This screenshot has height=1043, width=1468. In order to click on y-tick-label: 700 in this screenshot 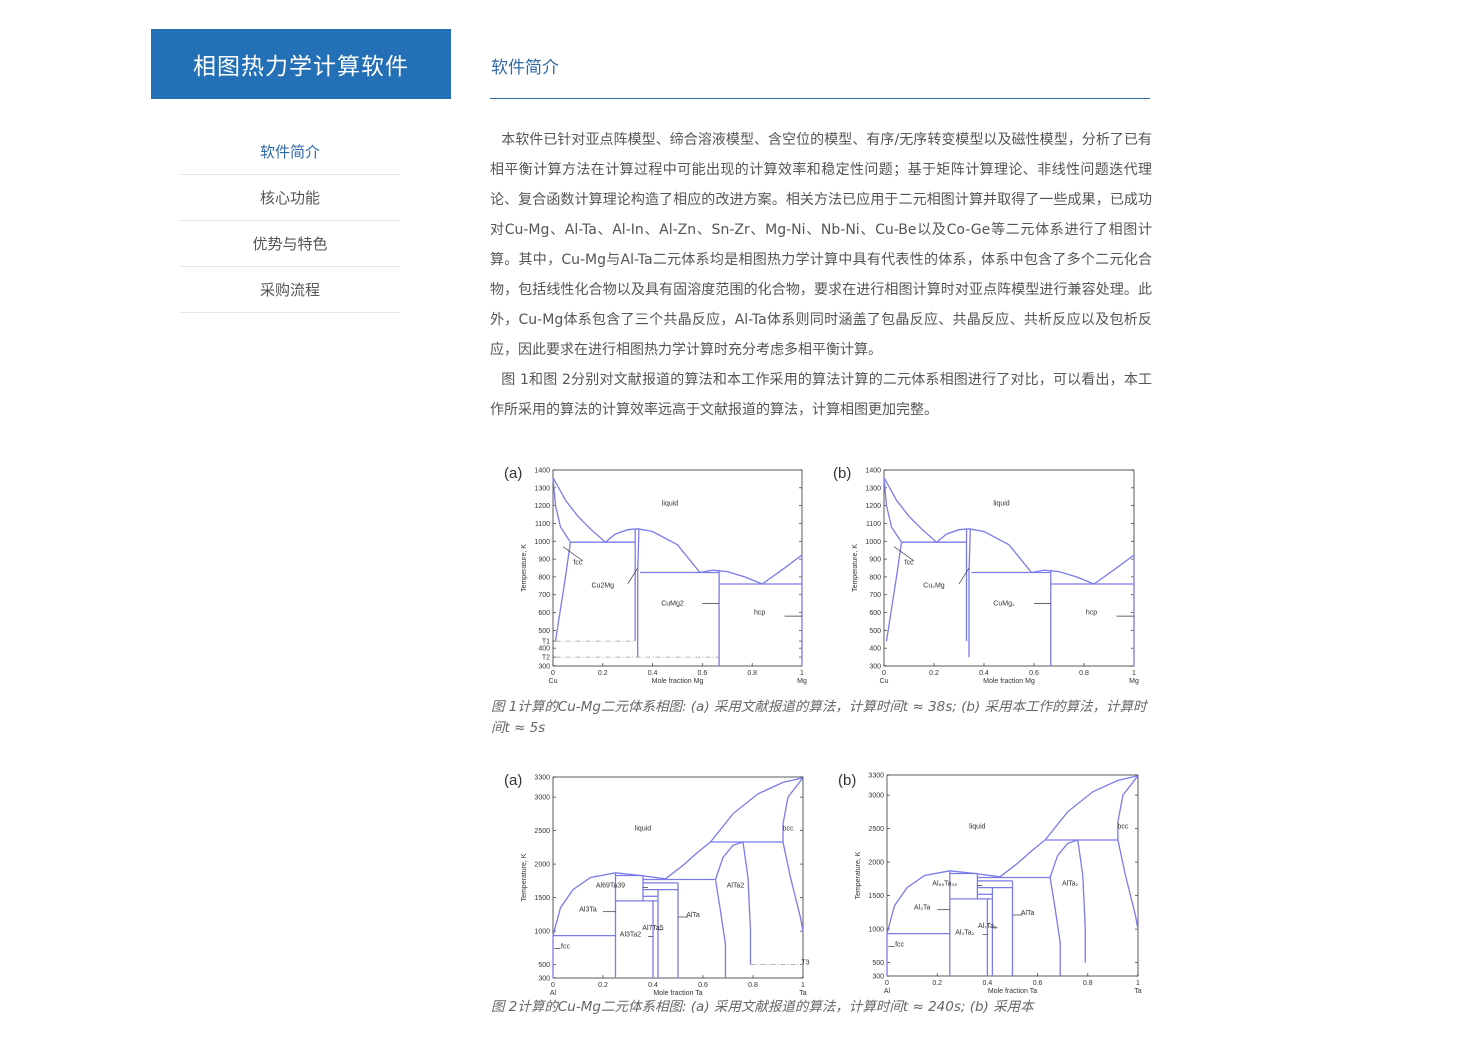, I will do `click(875, 595)`.